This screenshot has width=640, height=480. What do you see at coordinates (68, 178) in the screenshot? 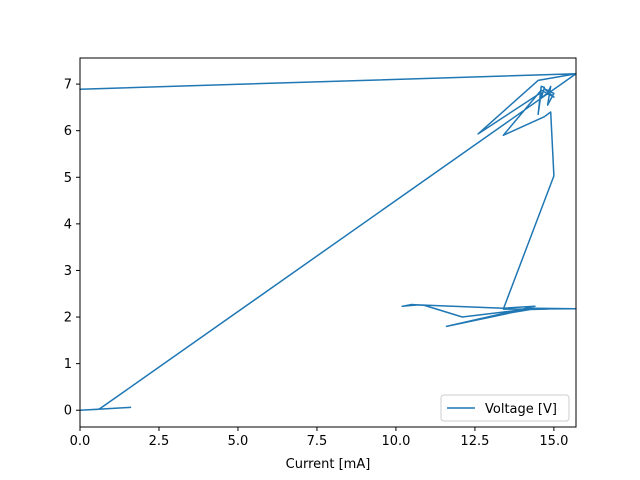
I see `y-tick-label: 5` at bounding box center [68, 178].